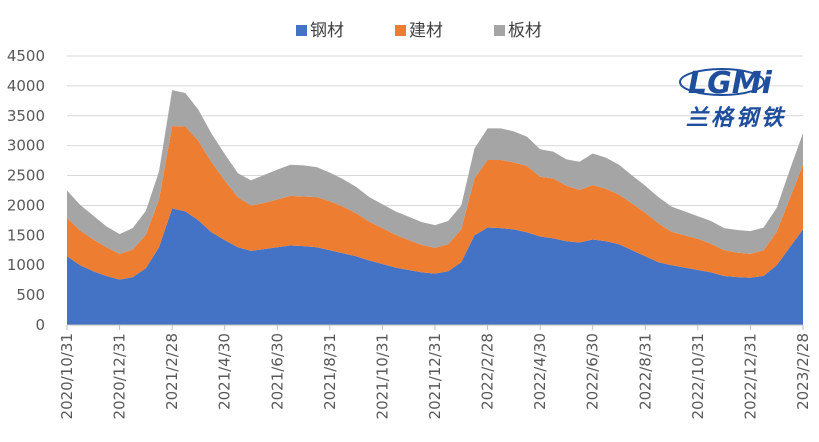  What do you see at coordinates (488, 371) in the screenshot?
I see `x-tick-label: 2022/2/28` at bounding box center [488, 371].